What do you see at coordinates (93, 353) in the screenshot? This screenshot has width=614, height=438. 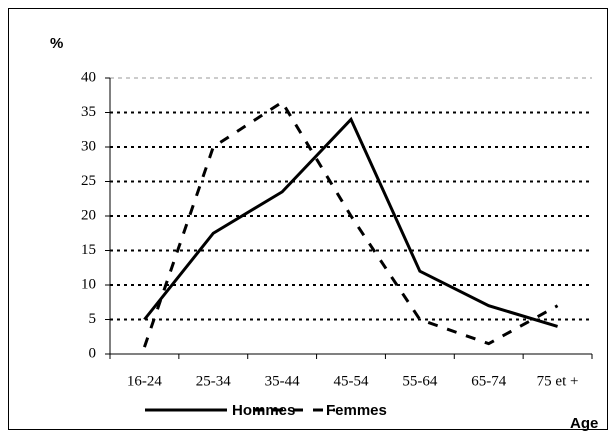 I see `y-tick-label: 0` at bounding box center [93, 353].